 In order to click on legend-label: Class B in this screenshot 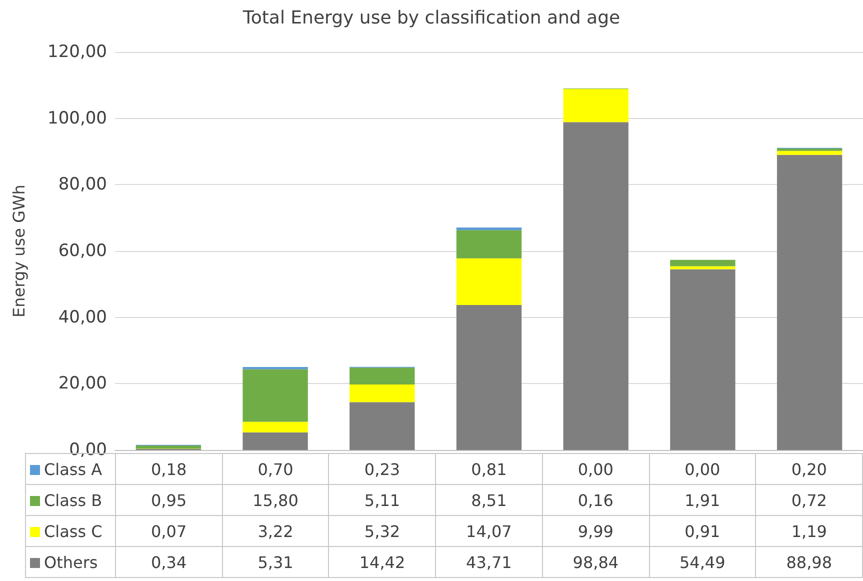, I will do `click(71, 500)`.